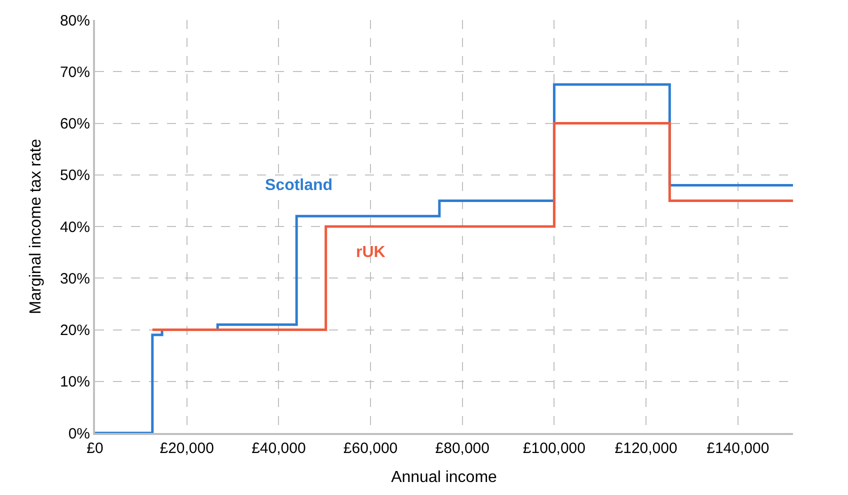 The image size is (848, 495). Describe the element at coordinates (75, 330) in the screenshot. I see `y-tick-label: 20%` at that location.